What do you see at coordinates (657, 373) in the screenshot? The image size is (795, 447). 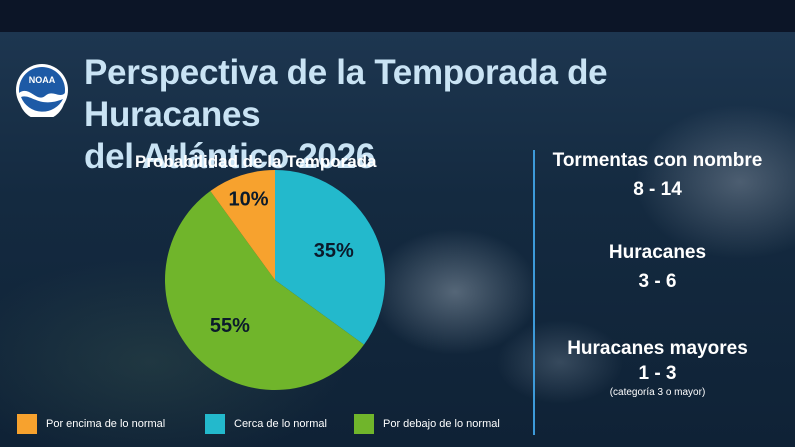 I see `stat-value: 1 - 3` at bounding box center [657, 373].